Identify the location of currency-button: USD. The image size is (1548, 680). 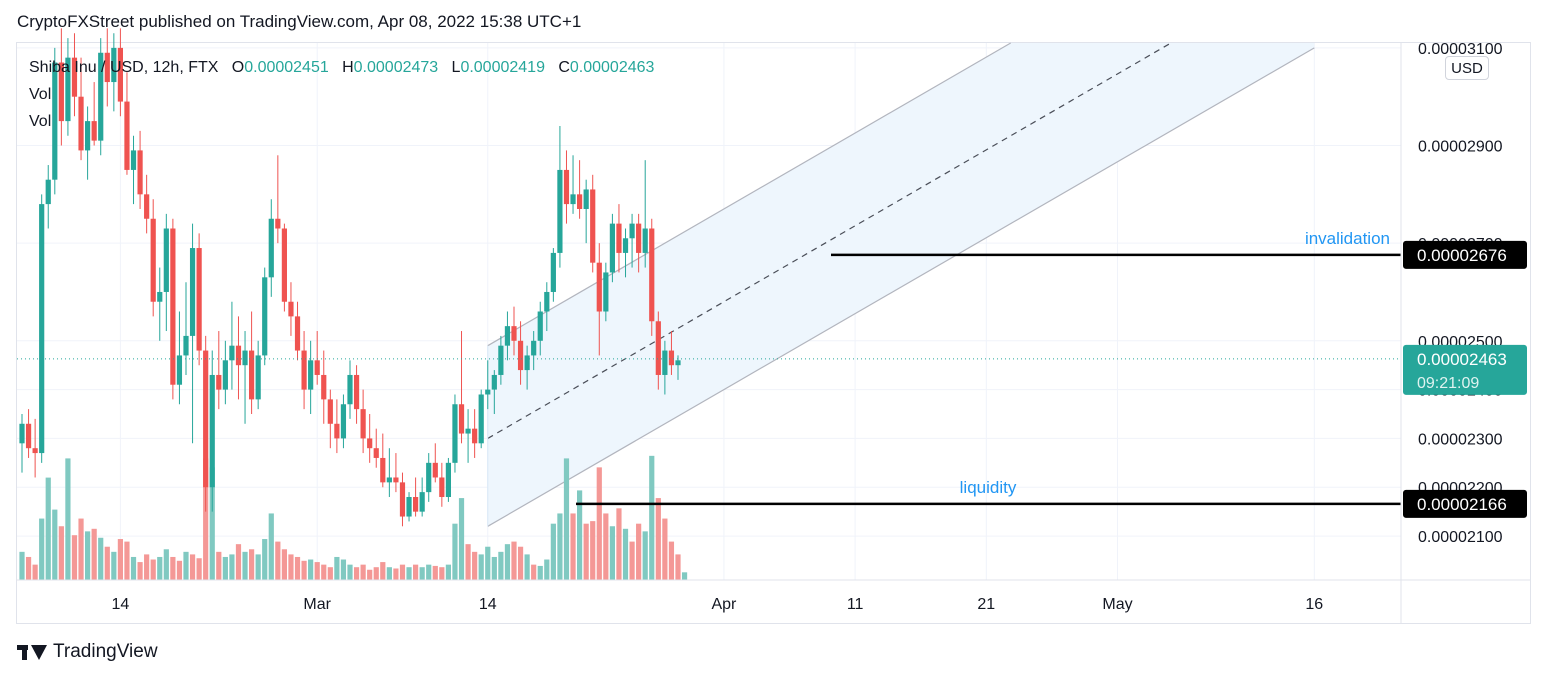
(1467, 68).